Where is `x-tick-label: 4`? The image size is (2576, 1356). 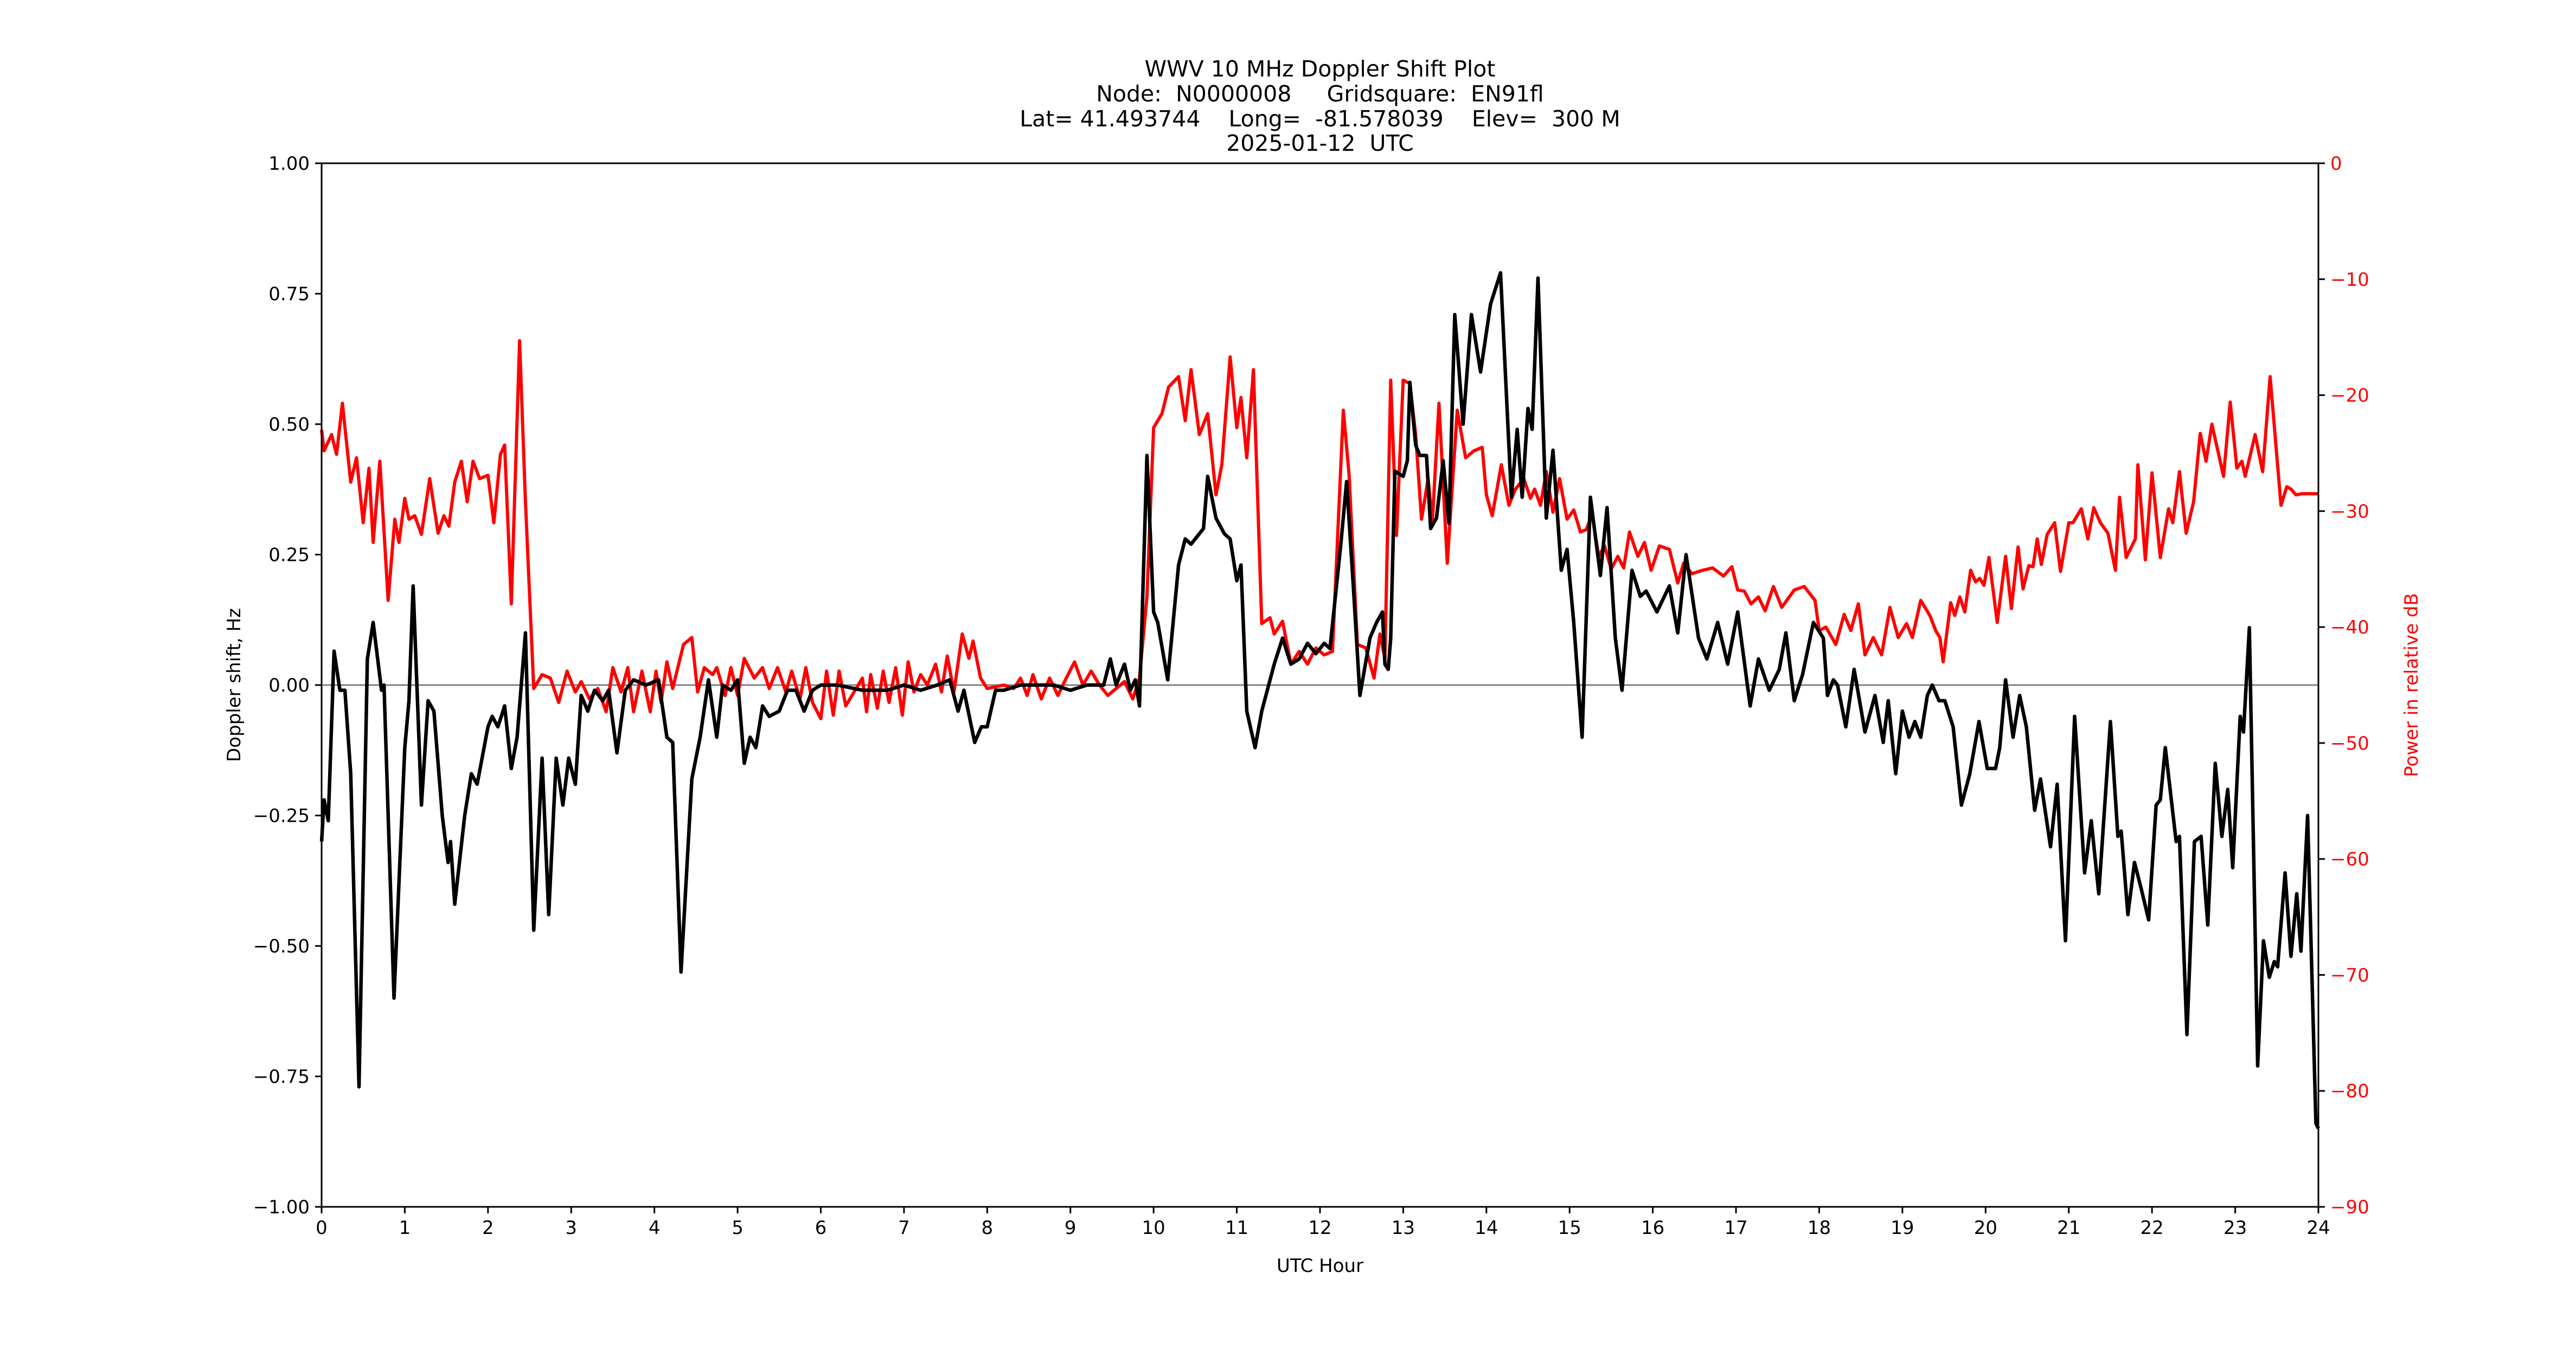
x-tick-label: 4 is located at coordinates (655, 1228).